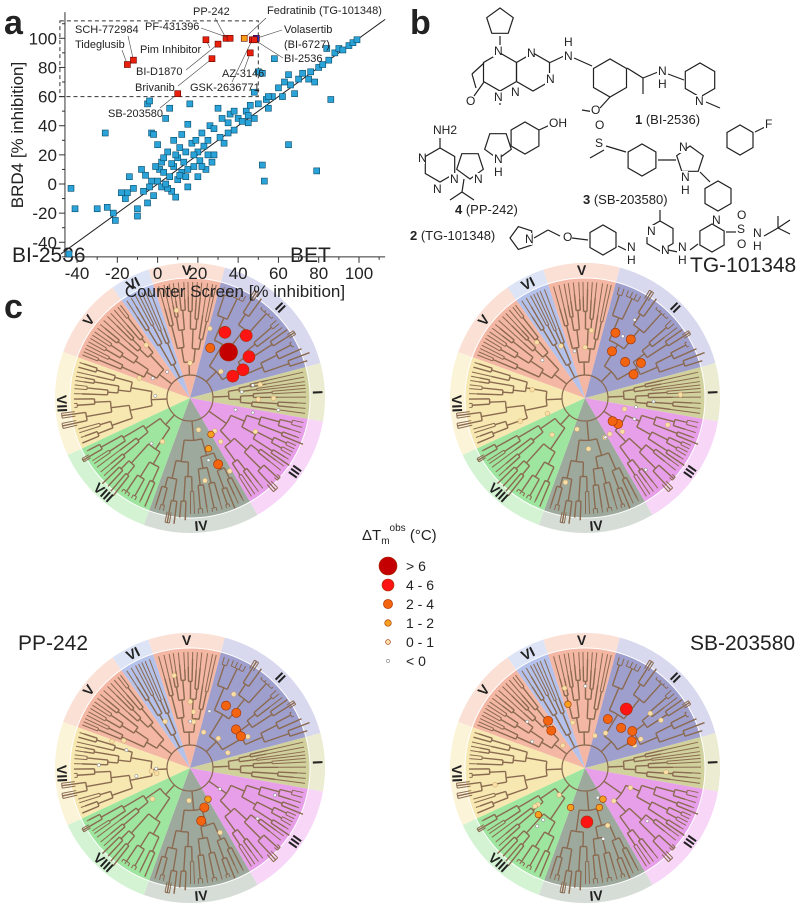 This screenshot has height=913, width=800. Describe the element at coordinates (13, 307) in the screenshot. I see `panel-label-c: c` at that location.